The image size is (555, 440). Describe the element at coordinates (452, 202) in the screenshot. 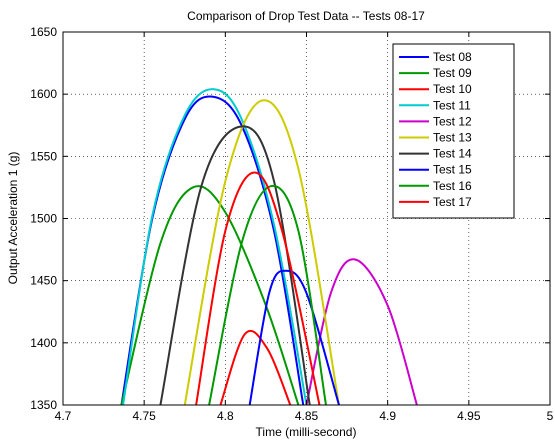

I see `legend-entry: Test 17` at that location.